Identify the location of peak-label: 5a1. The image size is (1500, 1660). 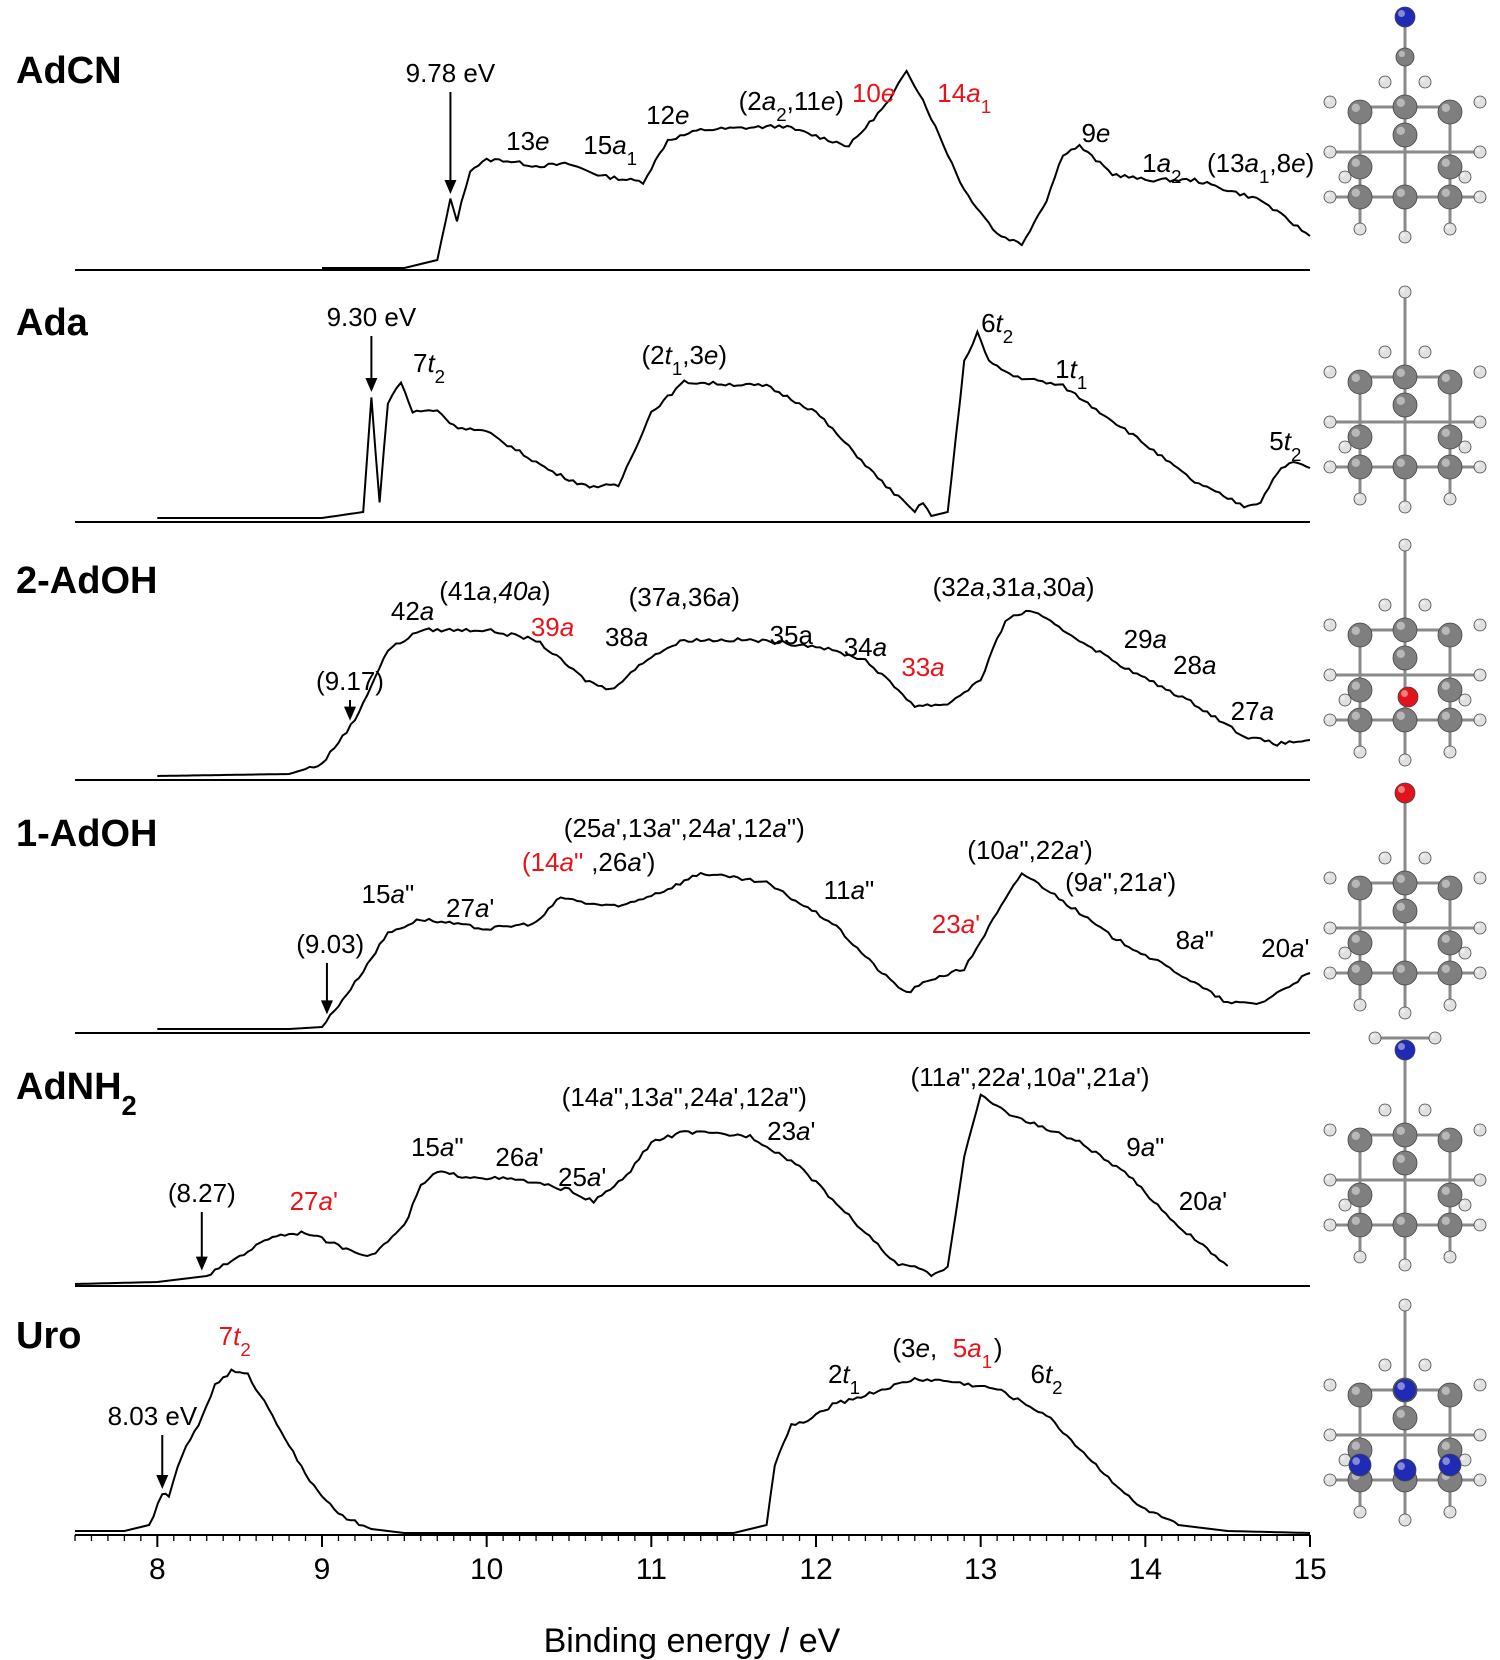
(972, 1352).